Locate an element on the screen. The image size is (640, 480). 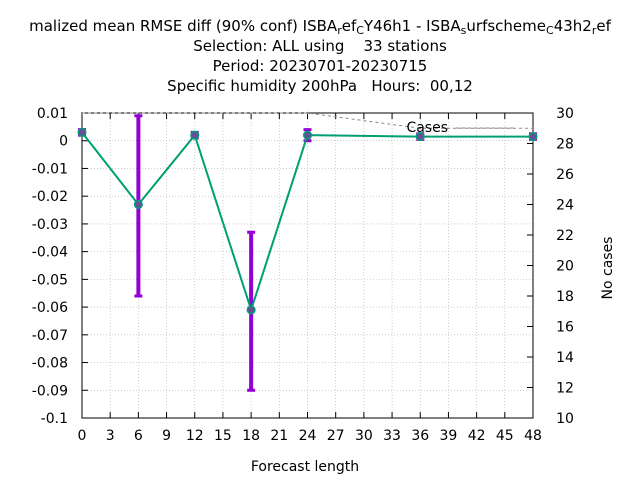
y2-tick-label: 30 is located at coordinates (565, 114).